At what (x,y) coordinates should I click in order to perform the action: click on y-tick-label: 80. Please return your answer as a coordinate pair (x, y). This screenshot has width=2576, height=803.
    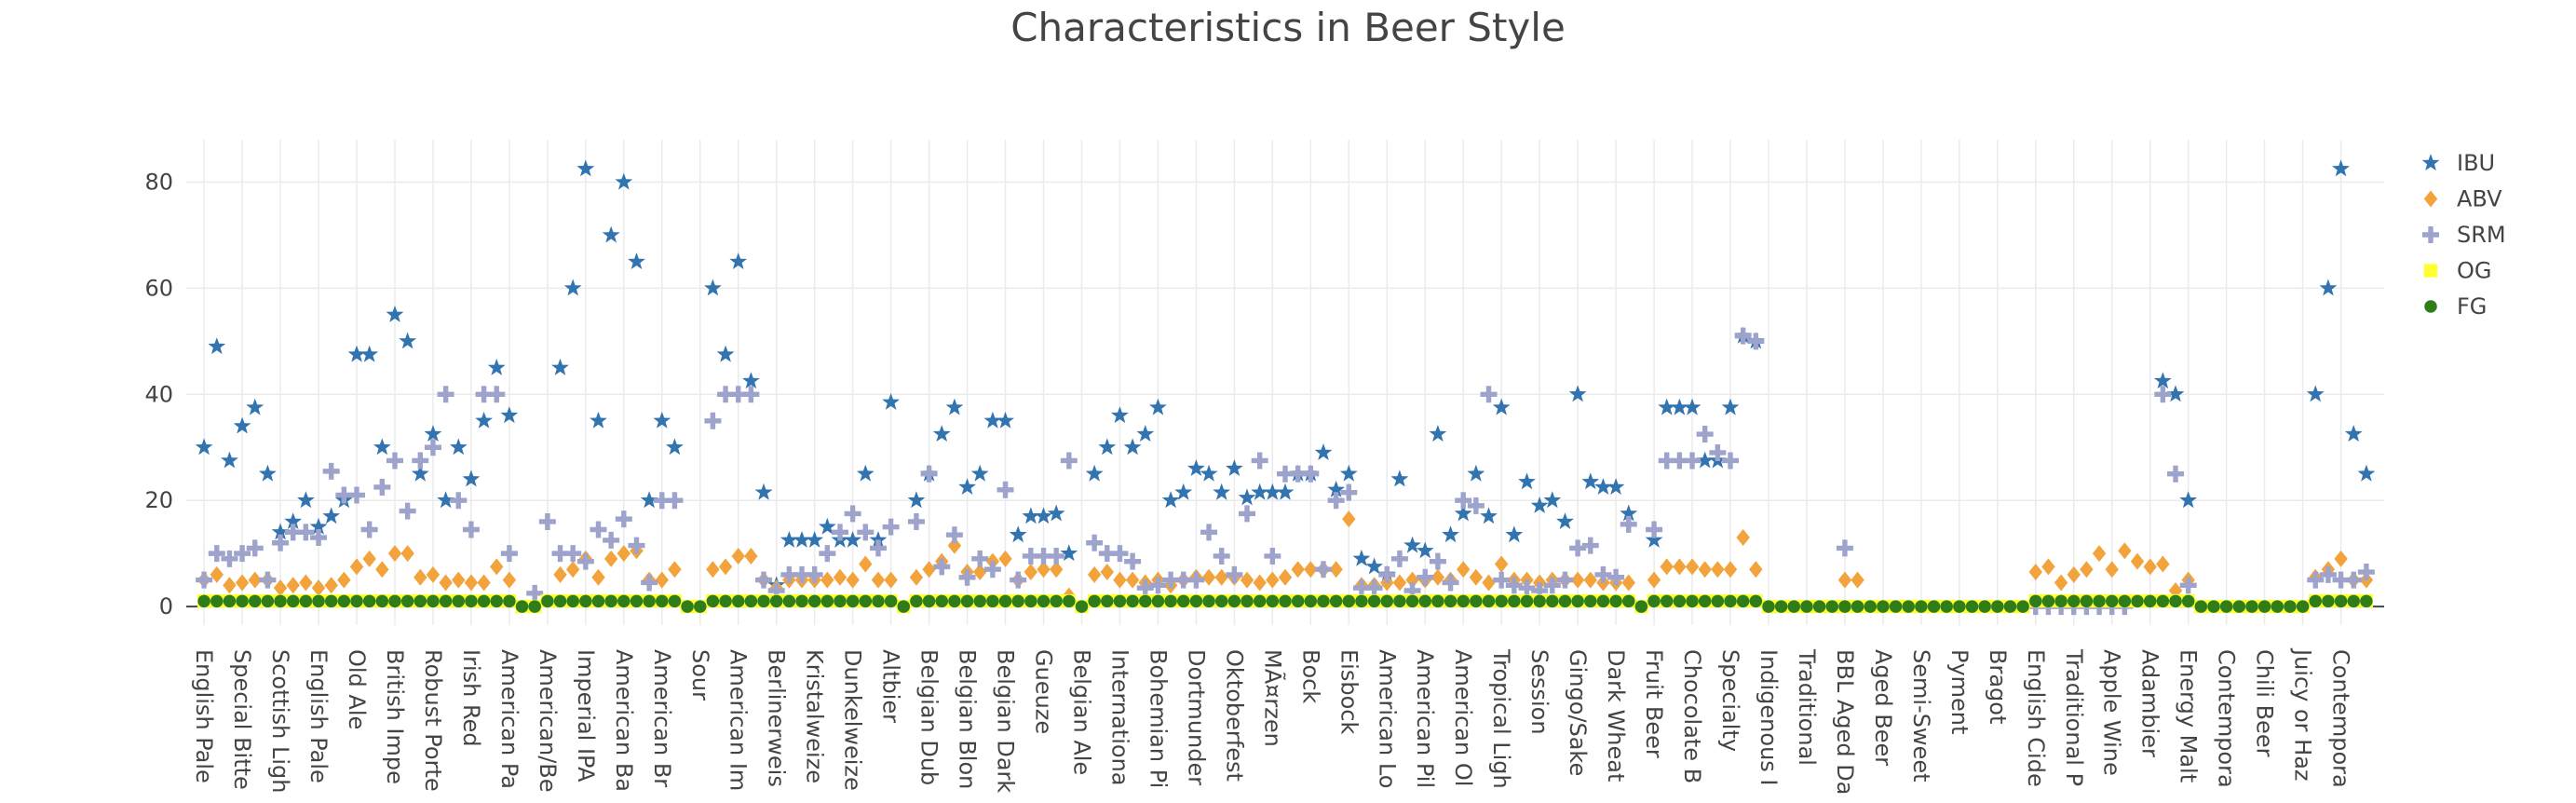
    Looking at the image, I should click on (158, 183).